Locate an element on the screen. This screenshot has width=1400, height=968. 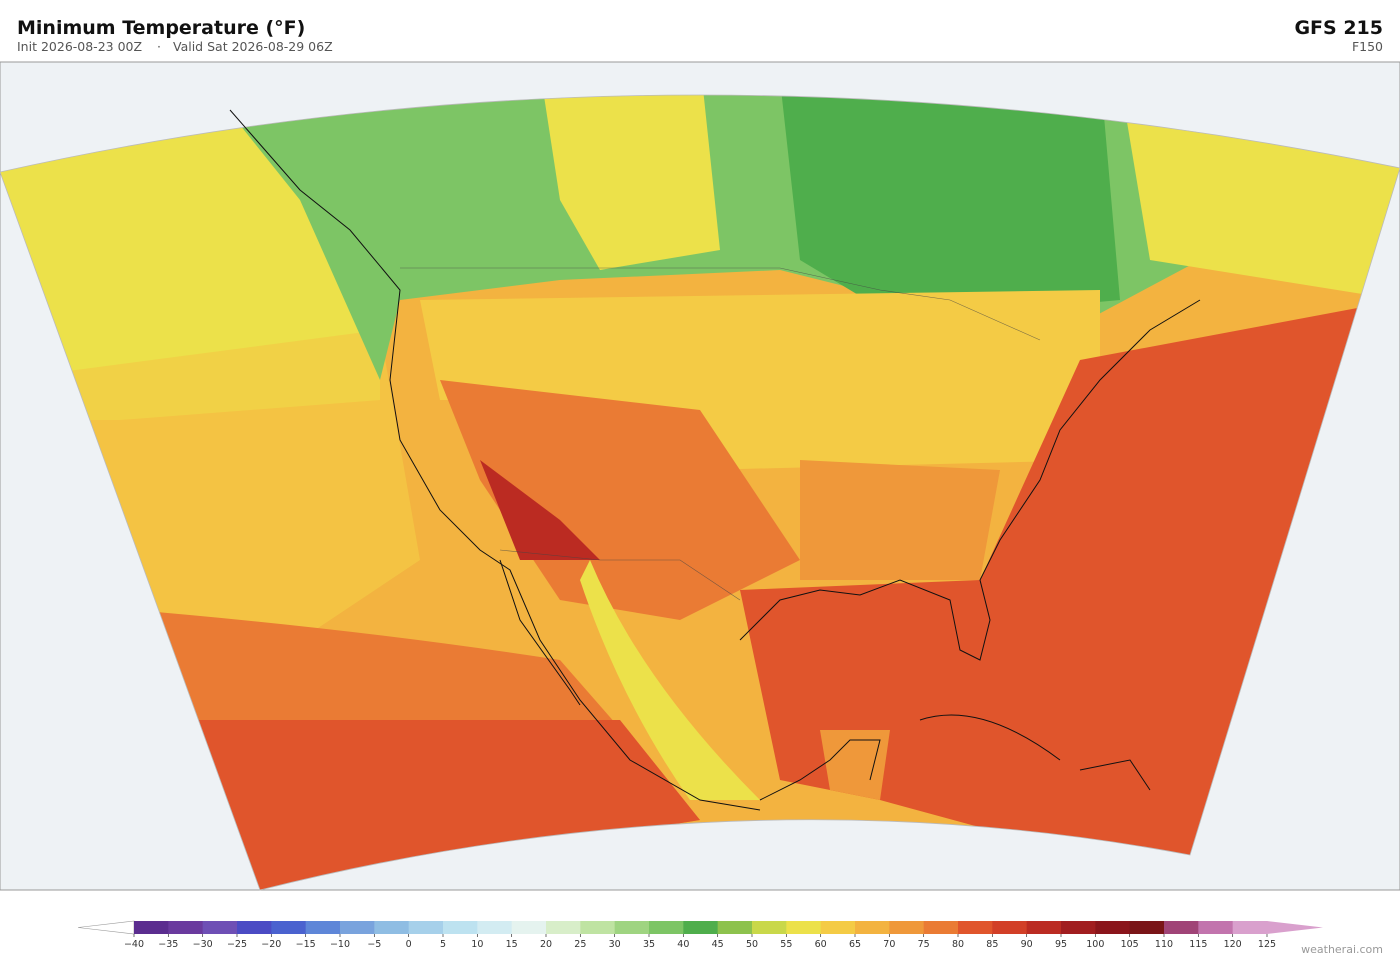
init-time: Init 2026-08-23 00Z is located at coordinates (79, 46).